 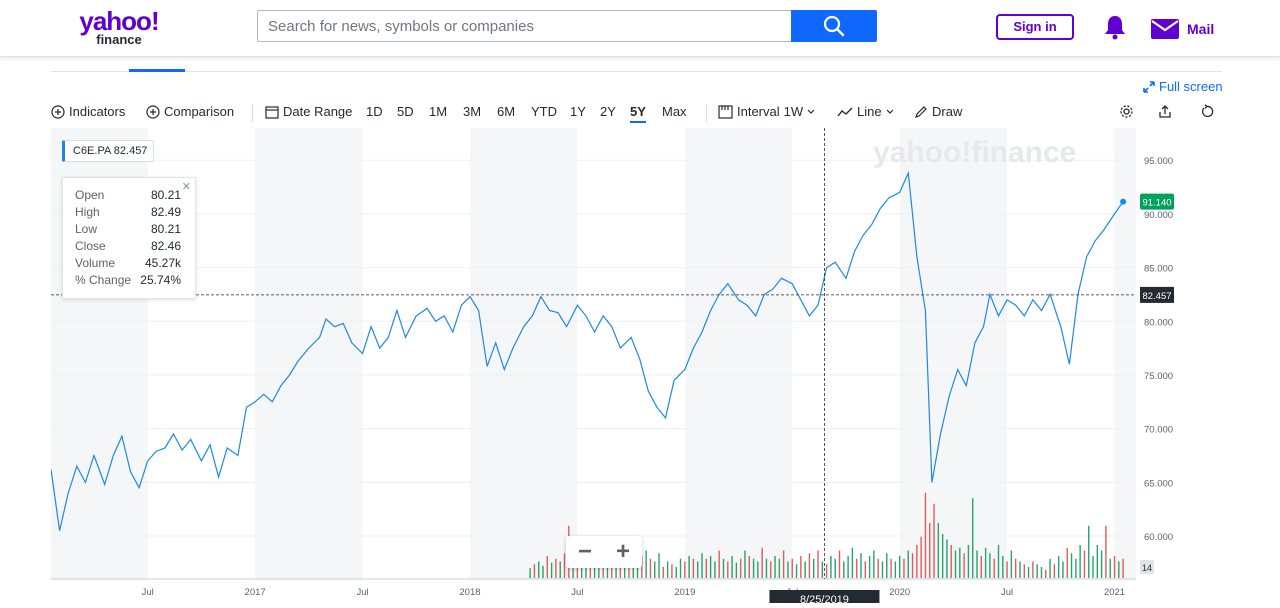 I want to click on date-range-button: Date Range, so click(x=308, y=111).